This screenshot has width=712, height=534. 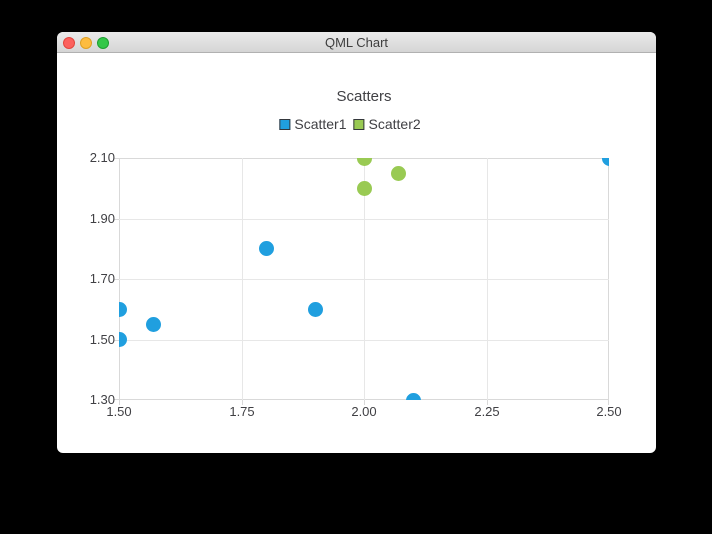 I want to click on legend-label: Scatter1, so click(x=320, y=124).